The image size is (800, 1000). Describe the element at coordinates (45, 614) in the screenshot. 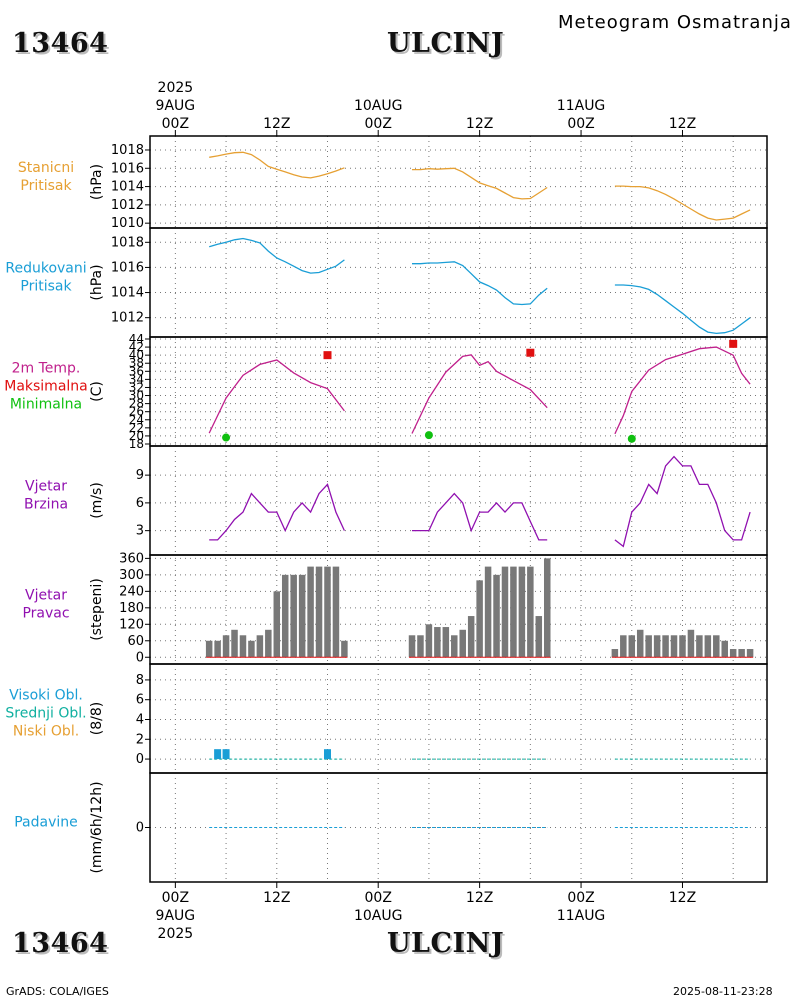

I see `panel-label: Pravac` at that location.